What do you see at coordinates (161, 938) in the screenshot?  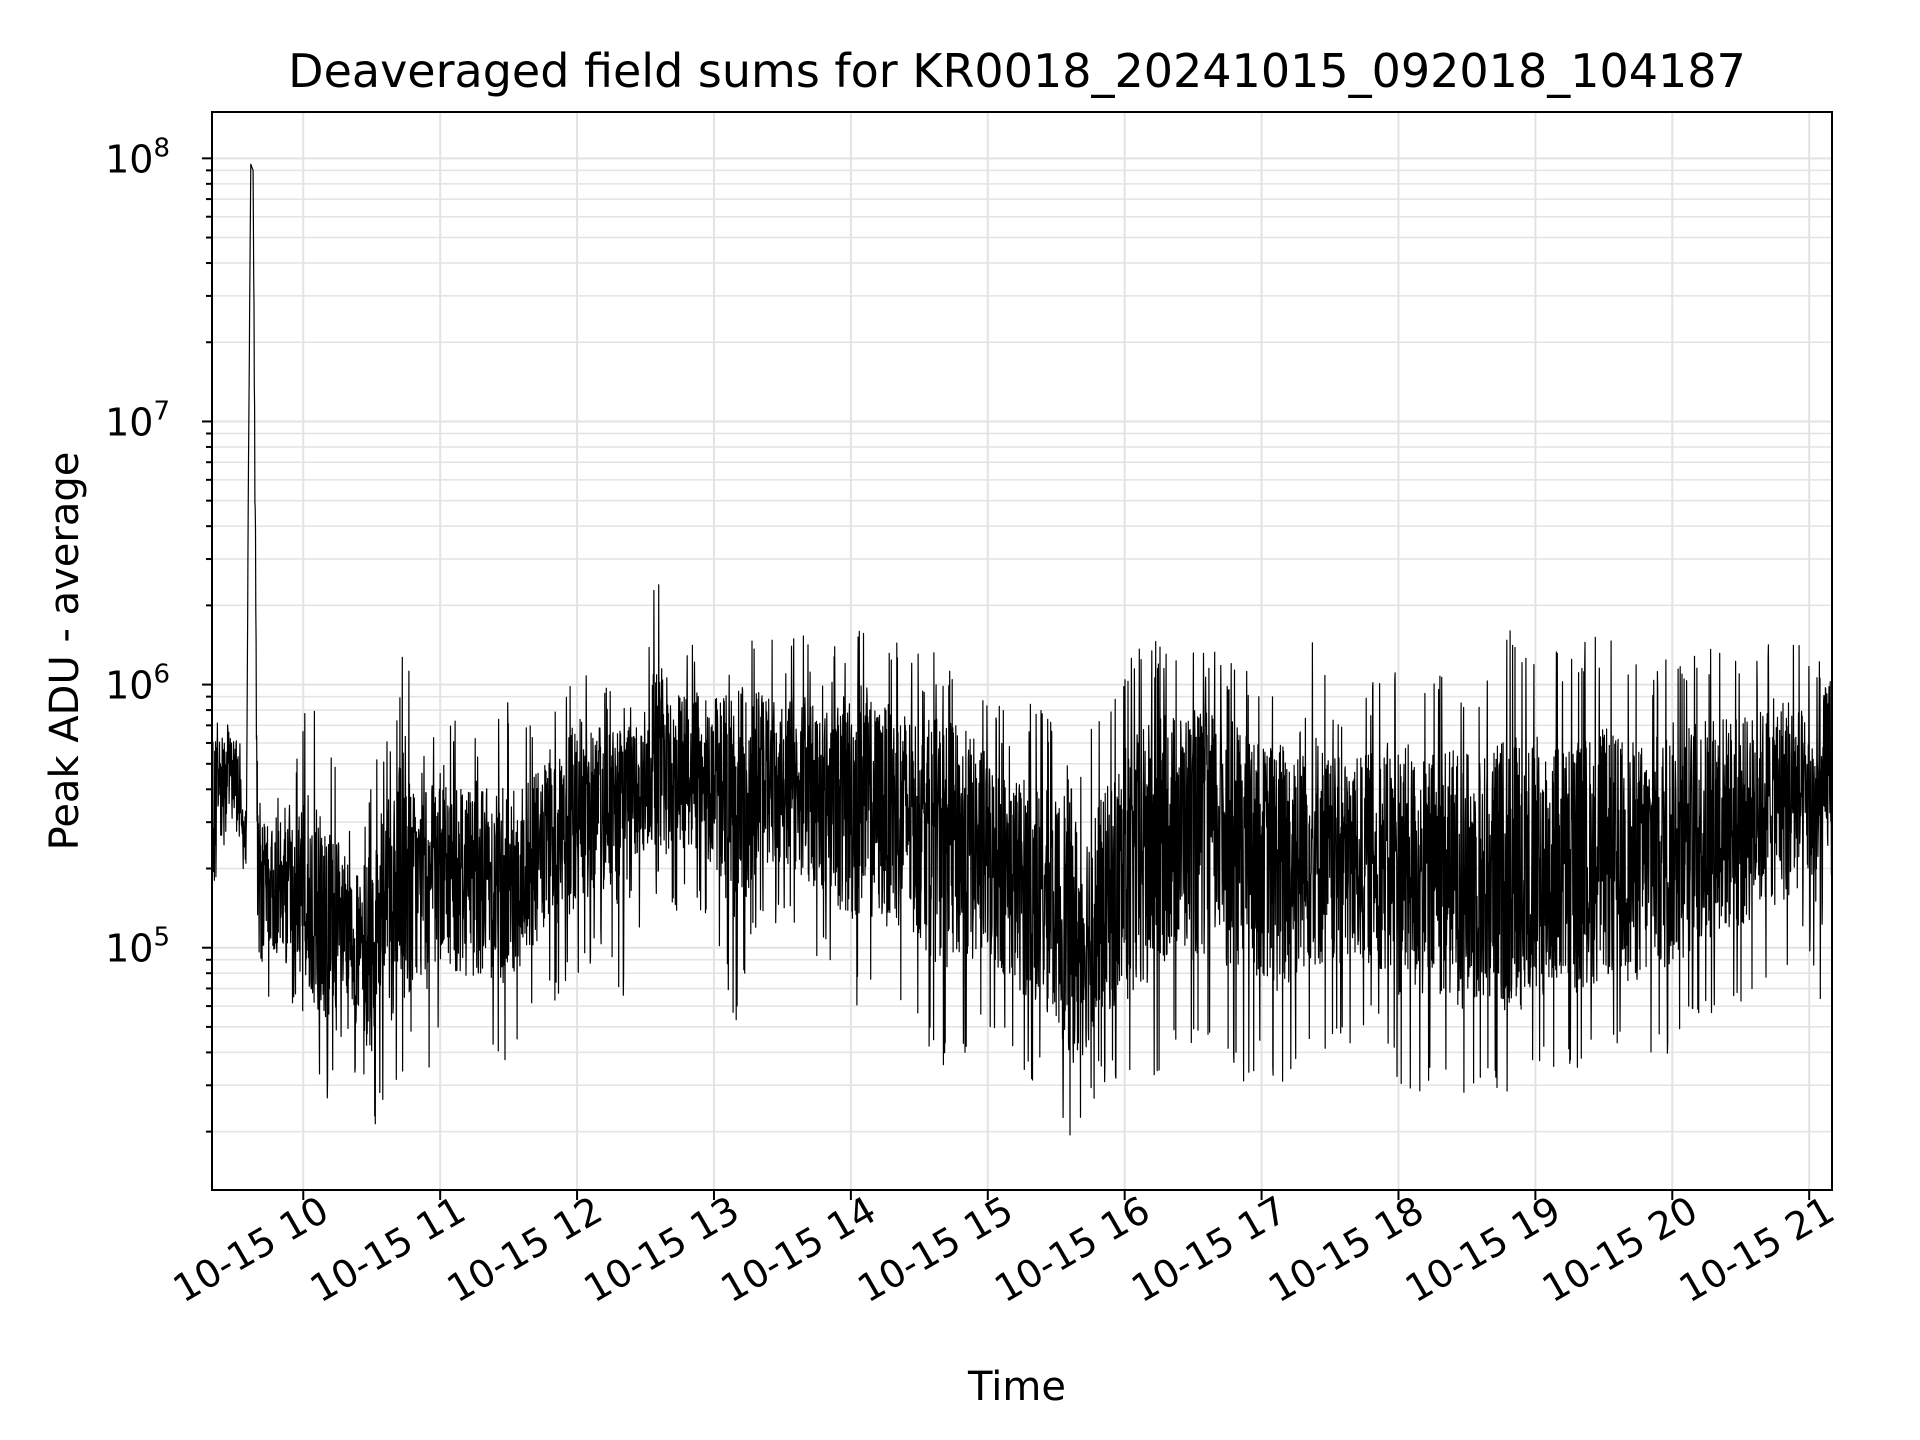 I see `y-tick-exponent: 5` at bounding box center [161, 938].